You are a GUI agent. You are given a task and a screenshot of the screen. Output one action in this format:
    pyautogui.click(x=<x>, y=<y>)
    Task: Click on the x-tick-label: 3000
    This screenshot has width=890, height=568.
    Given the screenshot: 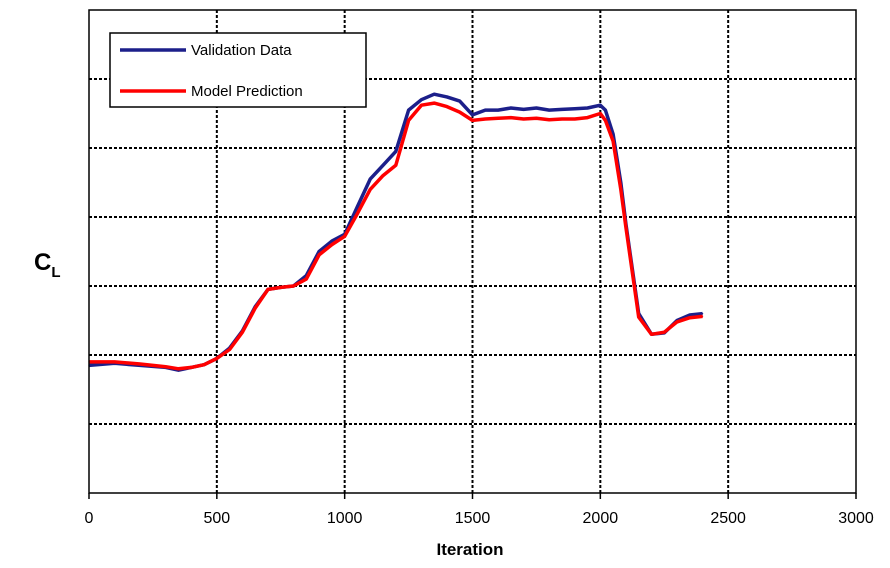 What is the action you would take?
    pyautogui.click(x=856, y=518)
    